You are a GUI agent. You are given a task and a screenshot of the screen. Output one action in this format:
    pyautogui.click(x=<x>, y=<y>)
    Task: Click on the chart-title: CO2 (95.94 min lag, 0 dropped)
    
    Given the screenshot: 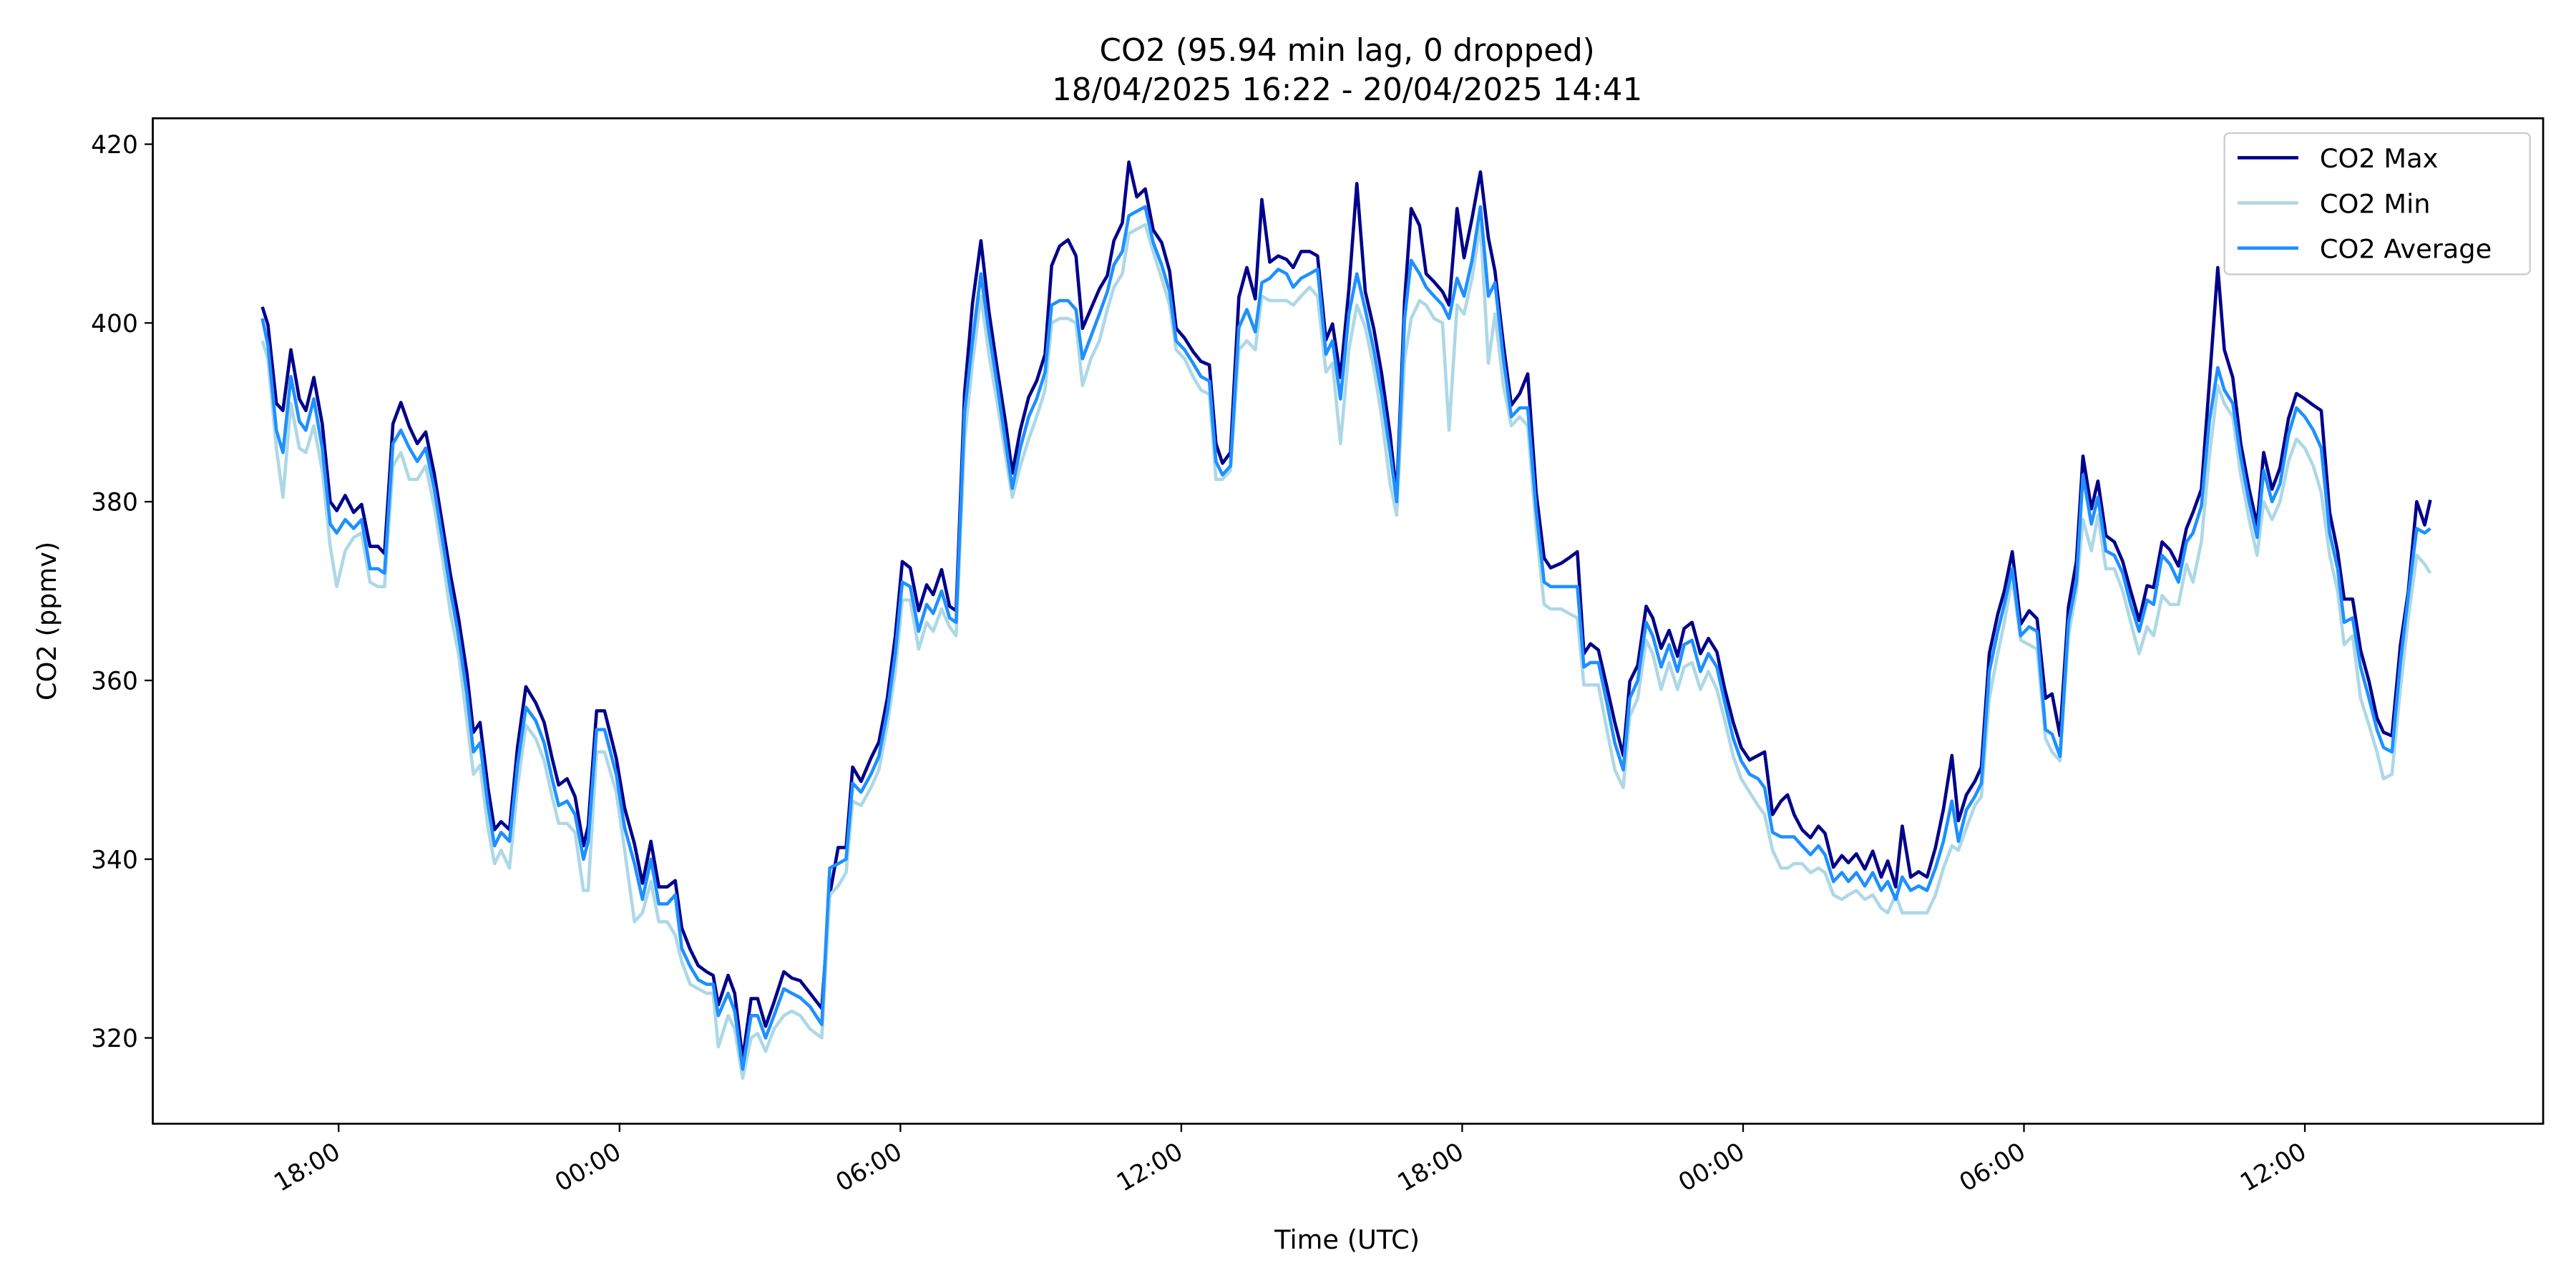 What is the action you would take?
    pyautogui.click(x=1347, y=51)
    